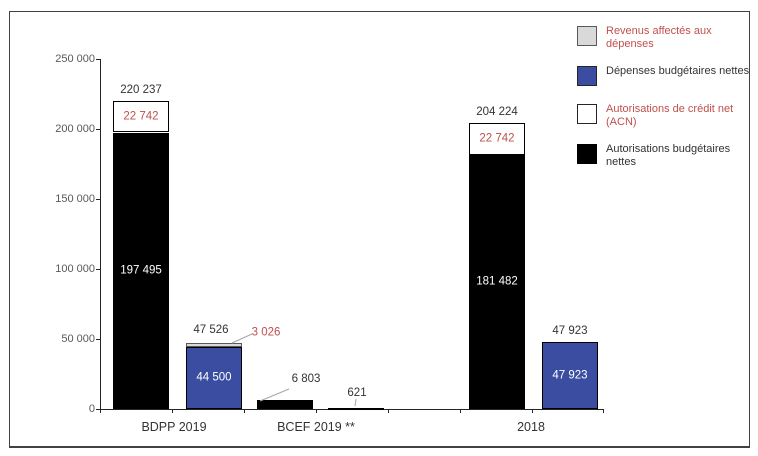  I want to click on legend-swatch-black-icon, so click(587, 154).